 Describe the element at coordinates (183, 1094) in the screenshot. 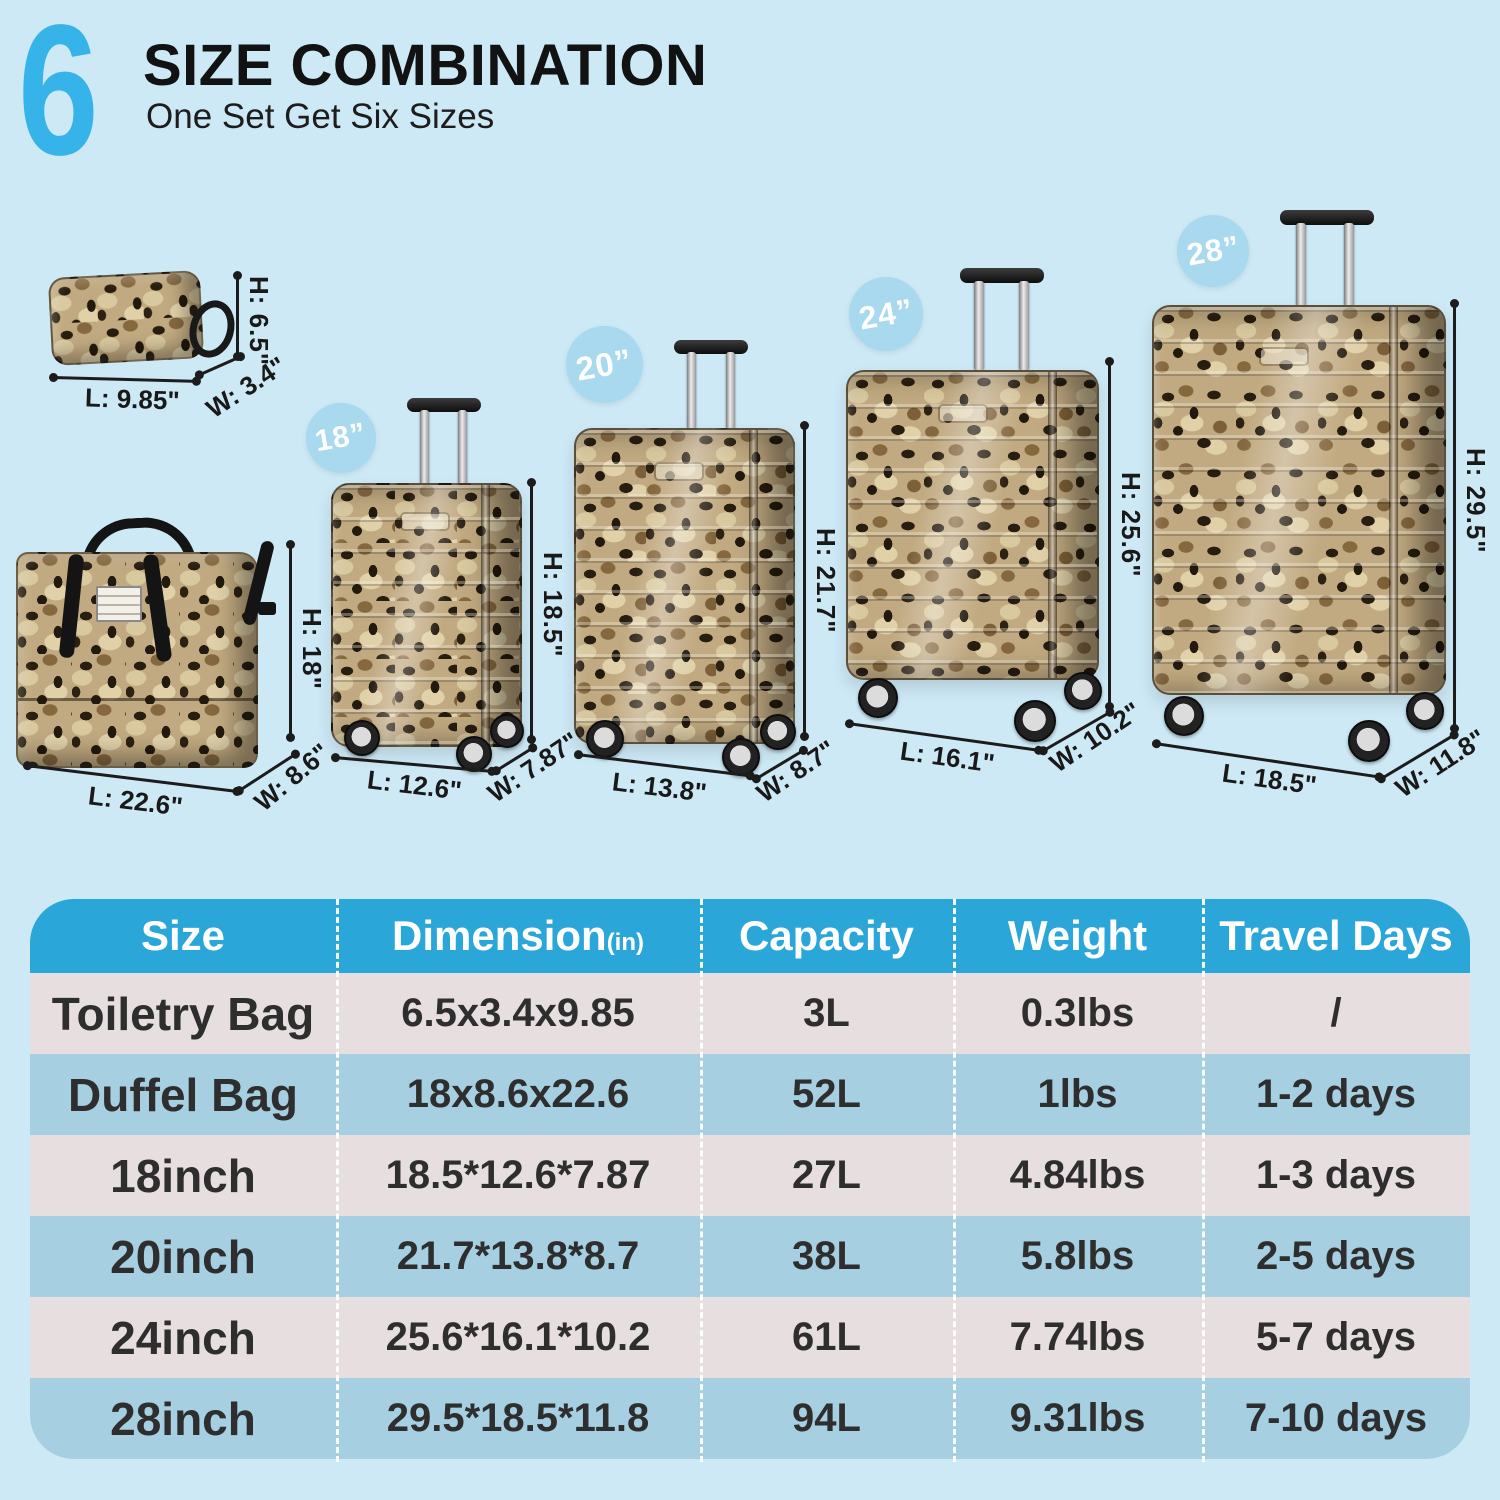

I see `cell-size: Duffel Bag` at that location.